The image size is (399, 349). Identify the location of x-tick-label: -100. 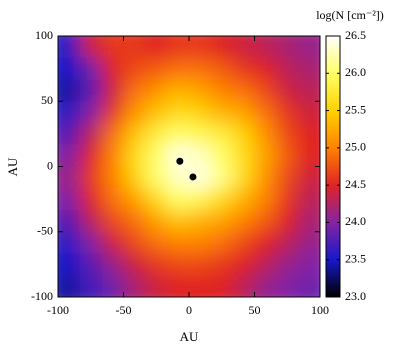
(58, 310).